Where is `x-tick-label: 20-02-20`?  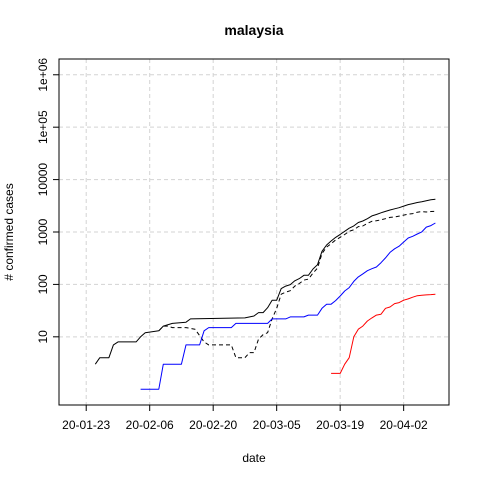 x-tick-label: 20-02-20 is located at coordinates (213, 425).